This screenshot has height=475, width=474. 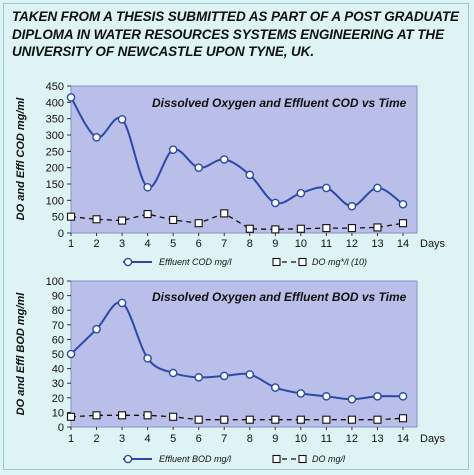 I want to click on legend: Effluent COD mg/l DO mg*/l (10), so click(x=245, y=262).